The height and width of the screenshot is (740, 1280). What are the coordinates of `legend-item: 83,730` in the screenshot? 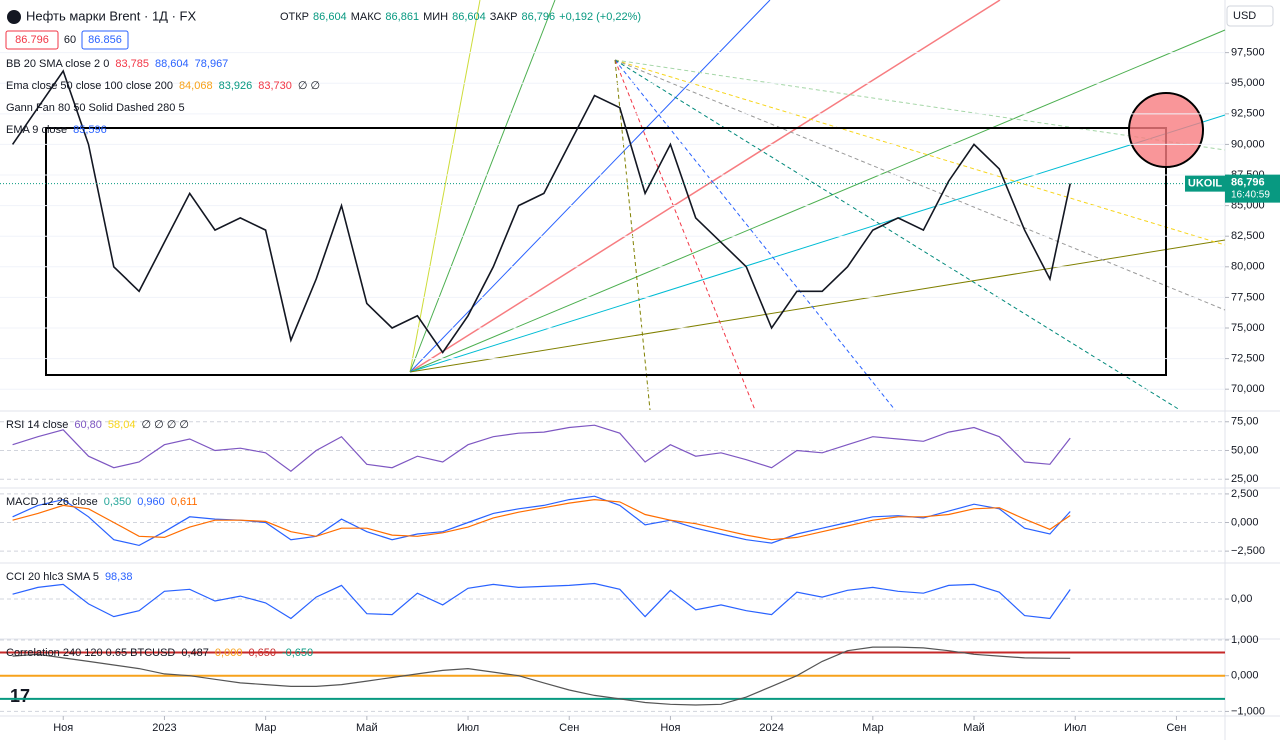 It's located at (275, 86).